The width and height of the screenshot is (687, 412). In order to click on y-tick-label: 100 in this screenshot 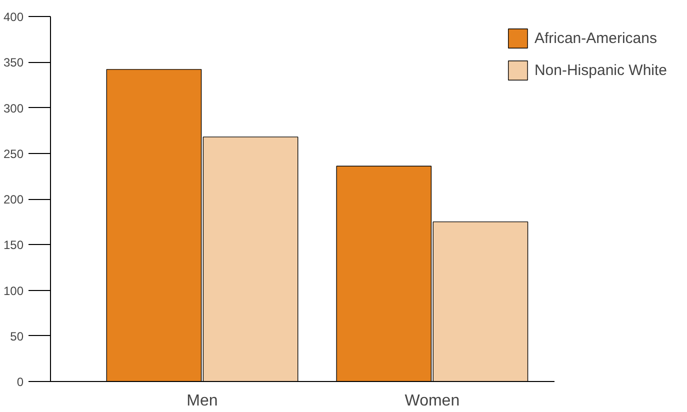, I will do `click(13, 291)`.